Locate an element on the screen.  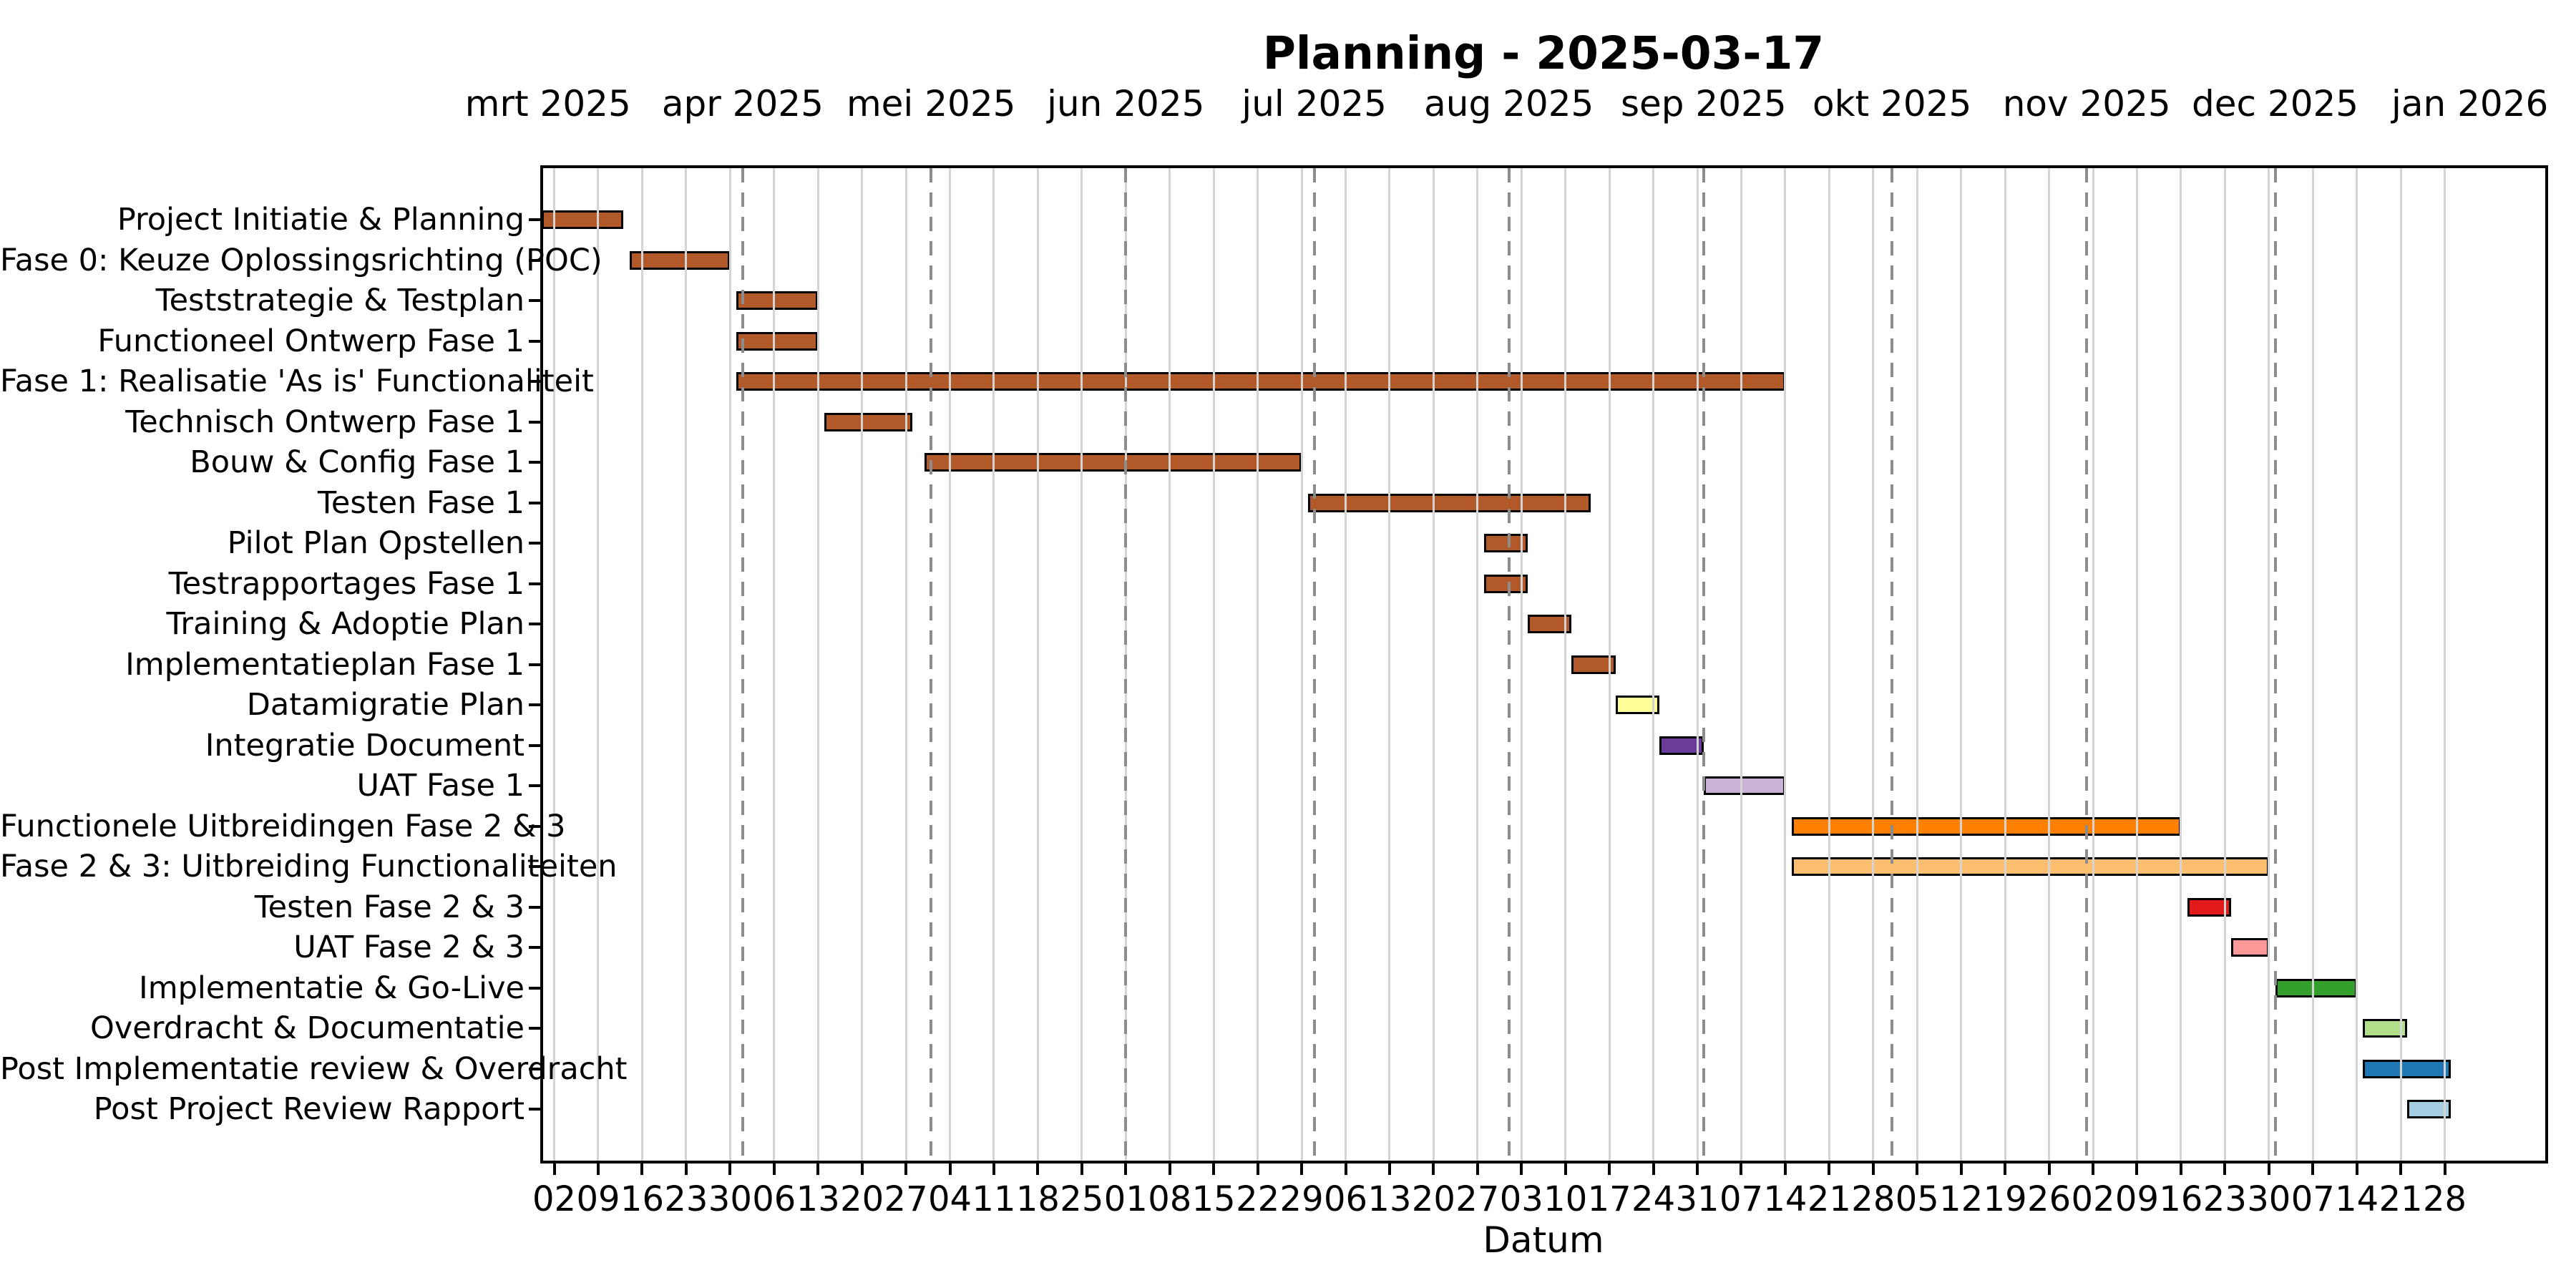
x-axis-tick-label: 08 is located at coordinates (1170, 1199).